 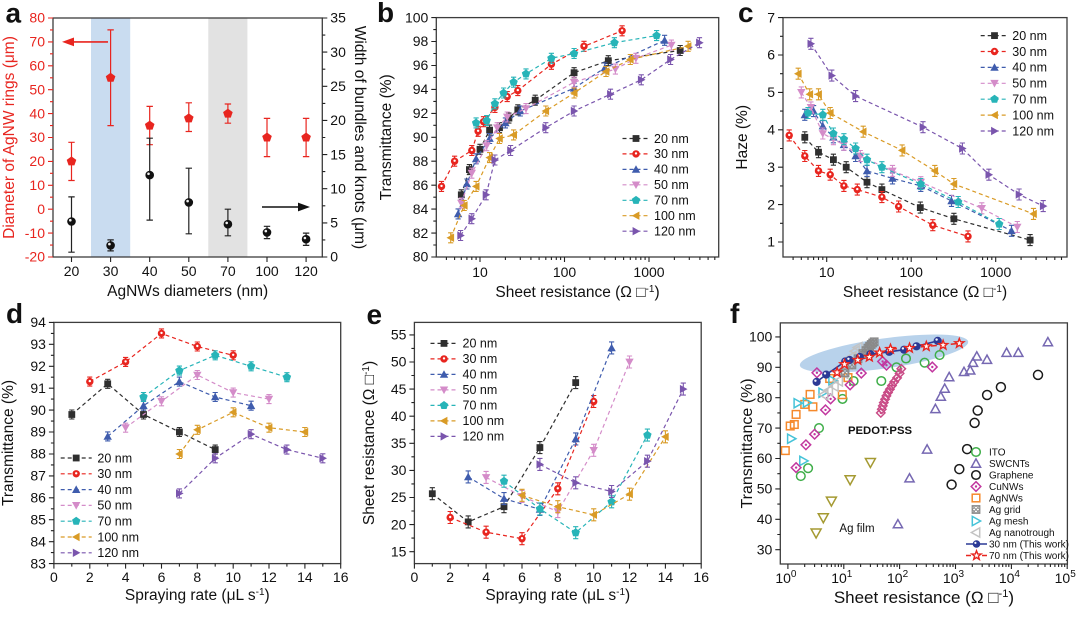 What do you see at coordinates (746, 14) in the screenshot?
I see `svg-text: c` at bounding box center [746, 14].